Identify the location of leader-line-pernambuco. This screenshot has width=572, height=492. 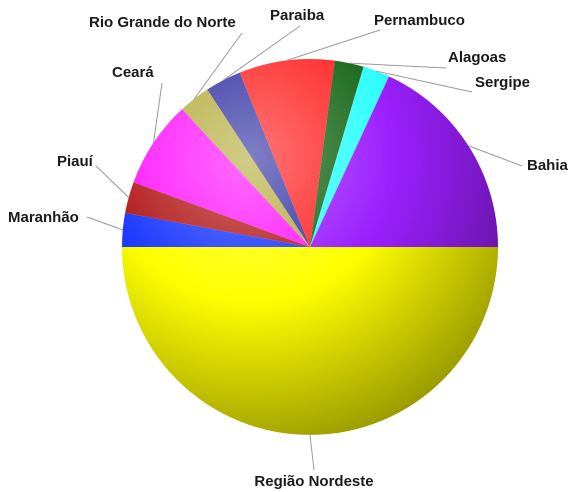
(333, 45).